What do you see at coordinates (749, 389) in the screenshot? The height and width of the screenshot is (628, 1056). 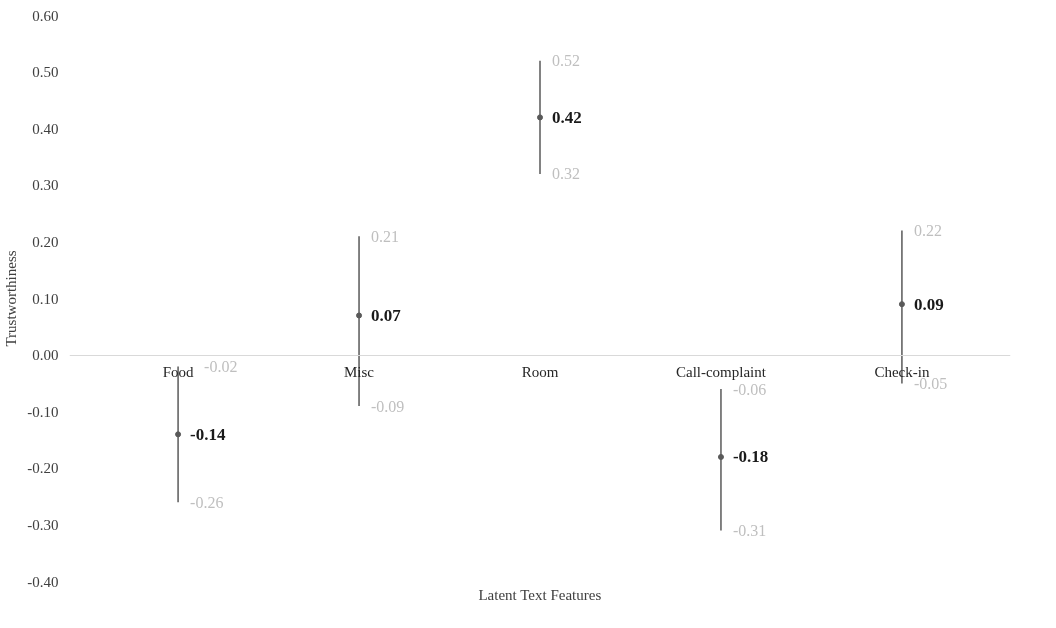 I see `annotation: -0.06` at bounding box center [749, 389].